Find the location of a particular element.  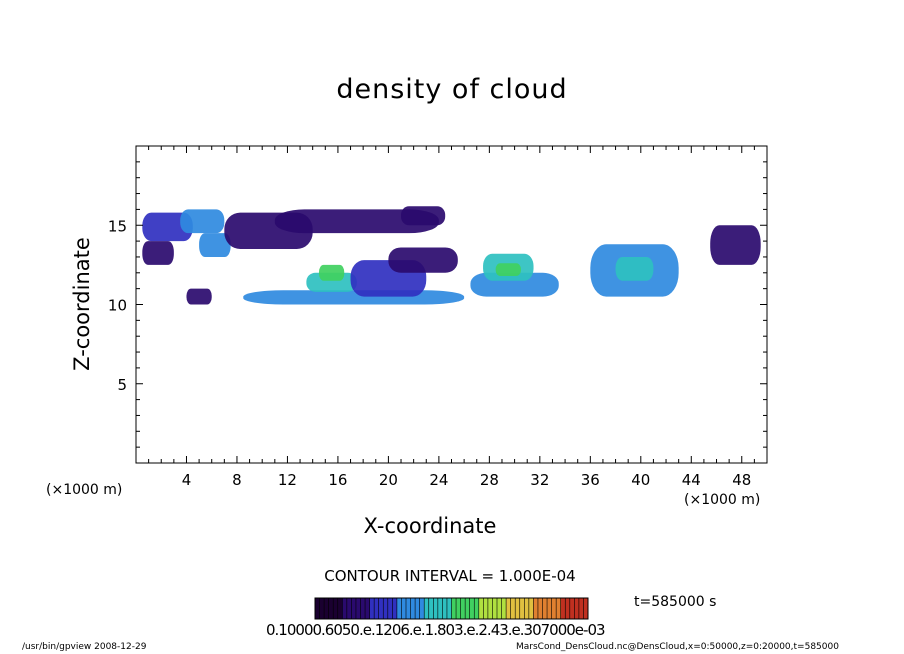

x-tick-label: 4 is located at coordinates (187, 480).